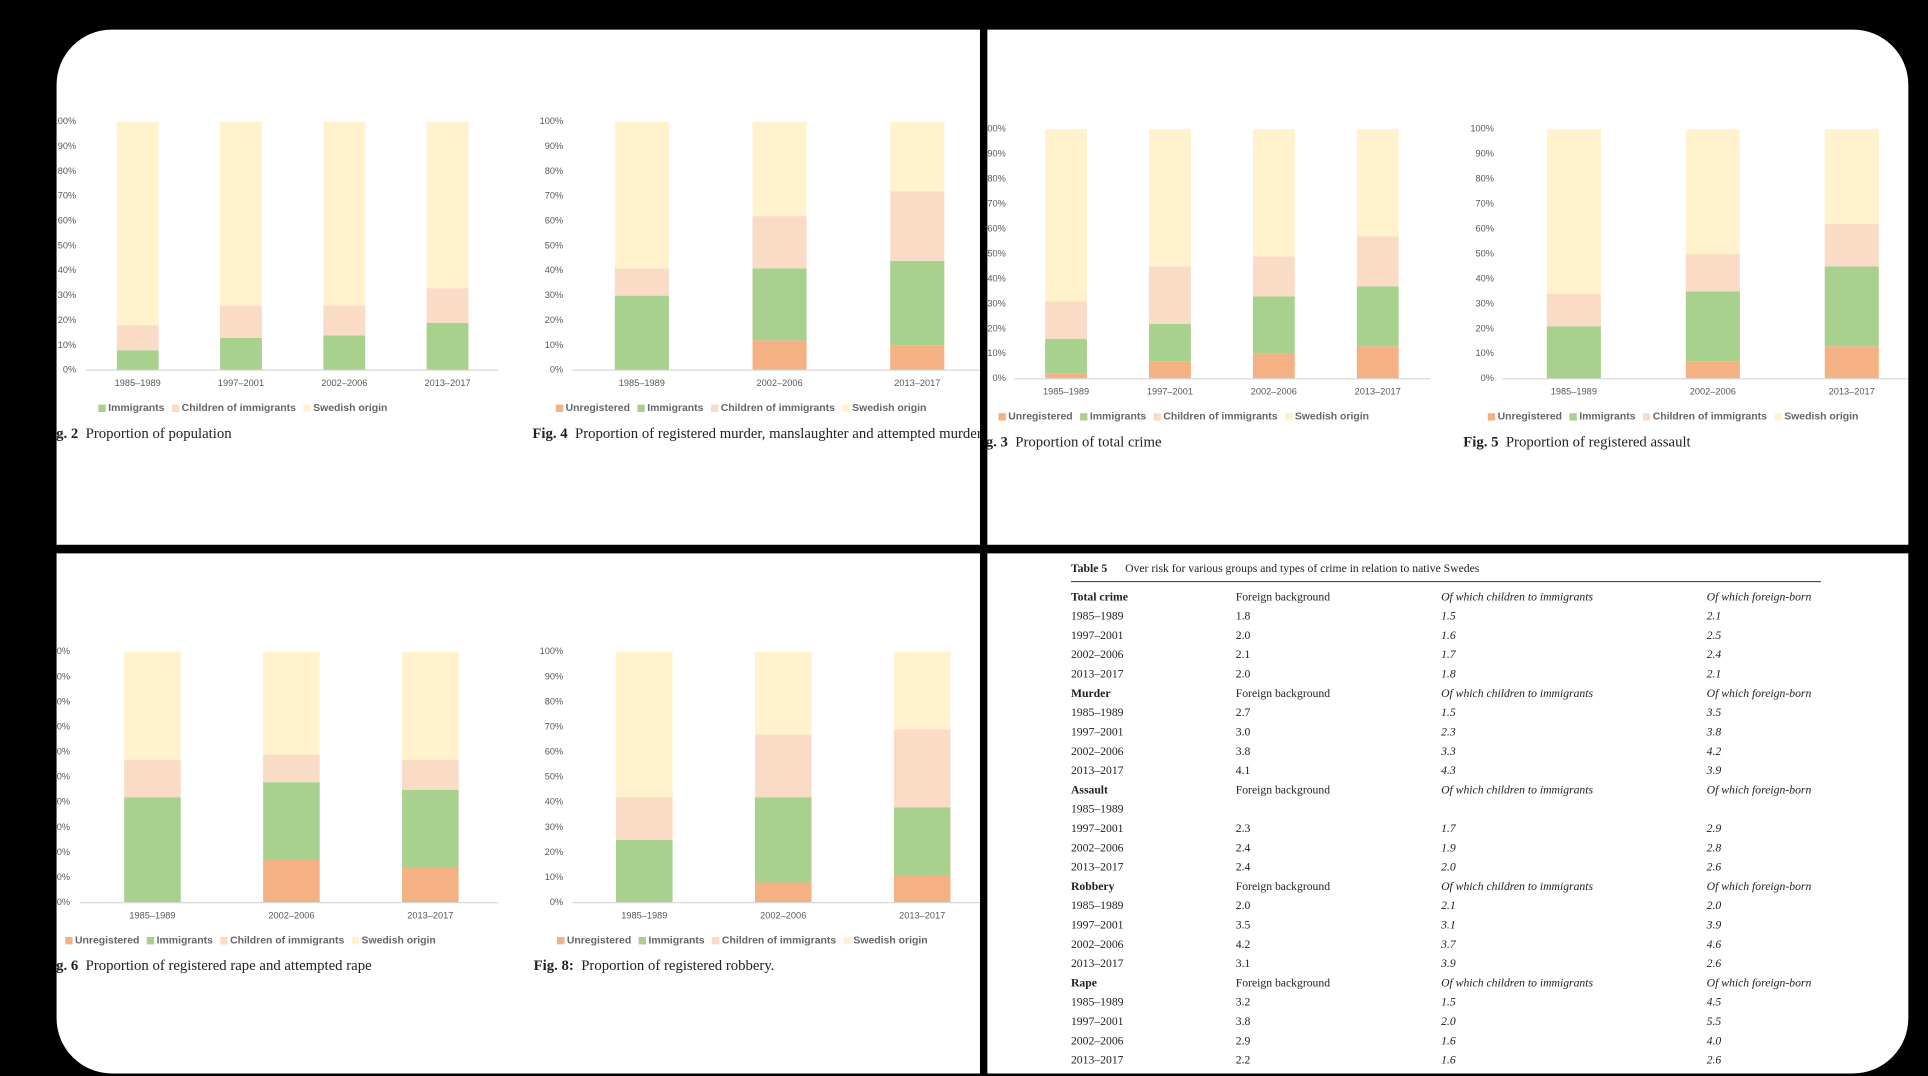  What do you see at coordinates (644, 916) in the screenshot?
I see `x-tick-label: 1985–1989` at bounding box center [644, 916].